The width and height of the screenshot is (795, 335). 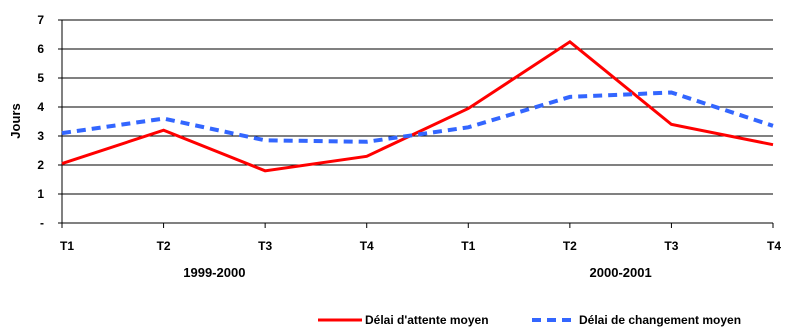 What do you see at coordinates (40, 136) in the screenshot?
I see `y-tick-label: 3` at bounding box center [40, 136].